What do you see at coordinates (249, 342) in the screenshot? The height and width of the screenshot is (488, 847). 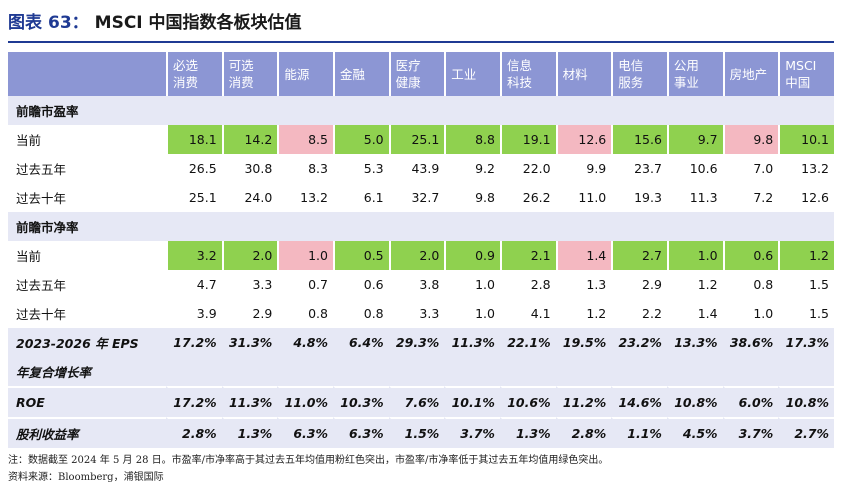 I see `metric-value: 31.3%` at bounding box center [249, 342].